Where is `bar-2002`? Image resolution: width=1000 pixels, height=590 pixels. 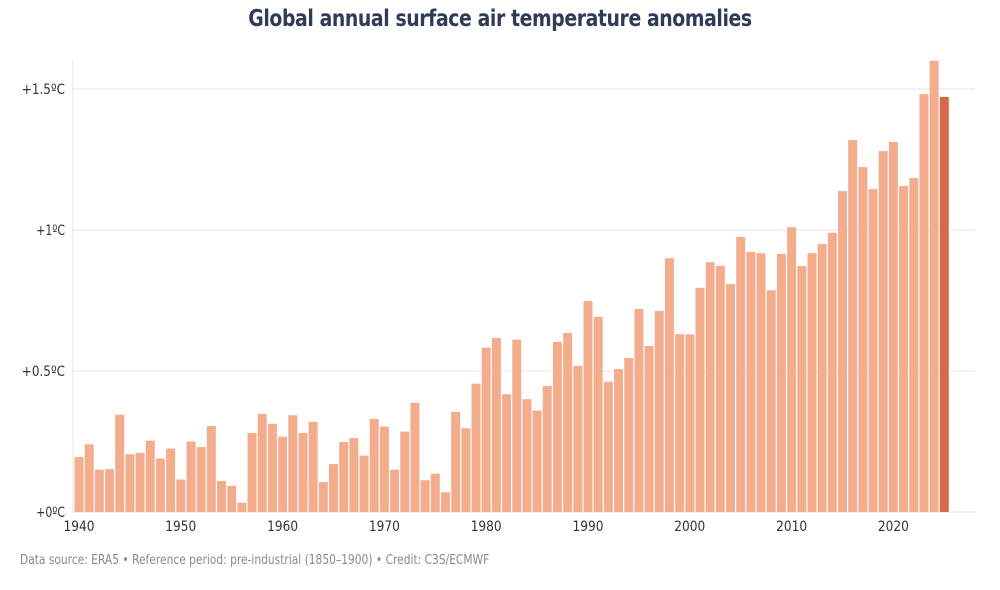 bar-2002 is located at coordinates (710, 387).